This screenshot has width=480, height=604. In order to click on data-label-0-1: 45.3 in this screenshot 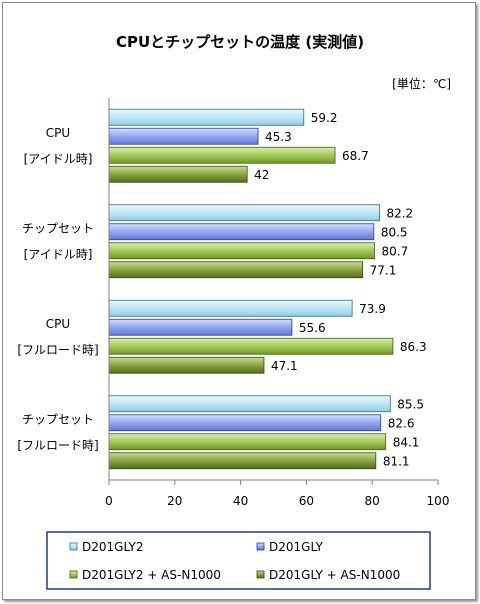, I will do `click(278, 137)`.